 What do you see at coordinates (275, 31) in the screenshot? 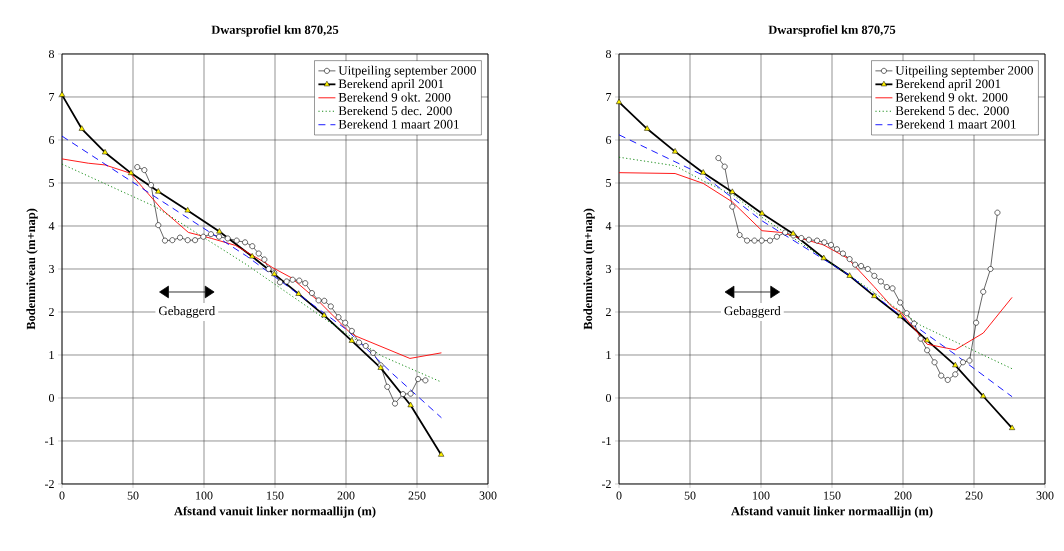
I see `chart-title: Dwarsprofiel km 870,25` at bounding box center [275, 31].